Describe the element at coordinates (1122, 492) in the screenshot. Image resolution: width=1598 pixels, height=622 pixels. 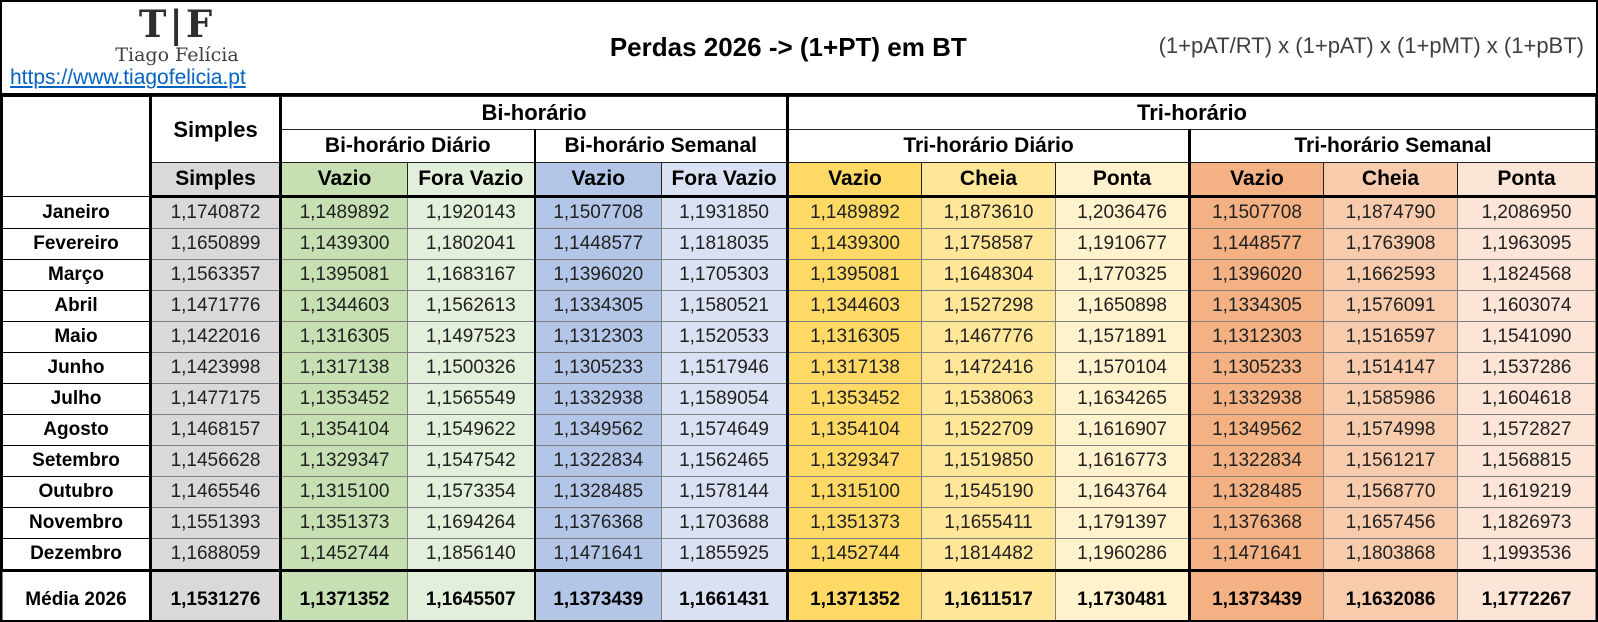
I see `value-cell: 1,1643764` at that location.